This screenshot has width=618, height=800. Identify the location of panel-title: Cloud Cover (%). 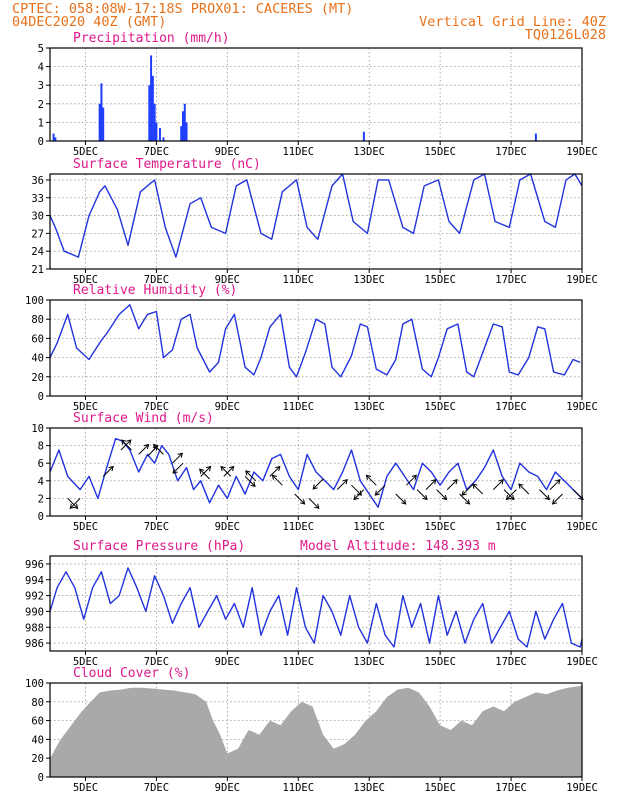
(131, 673).